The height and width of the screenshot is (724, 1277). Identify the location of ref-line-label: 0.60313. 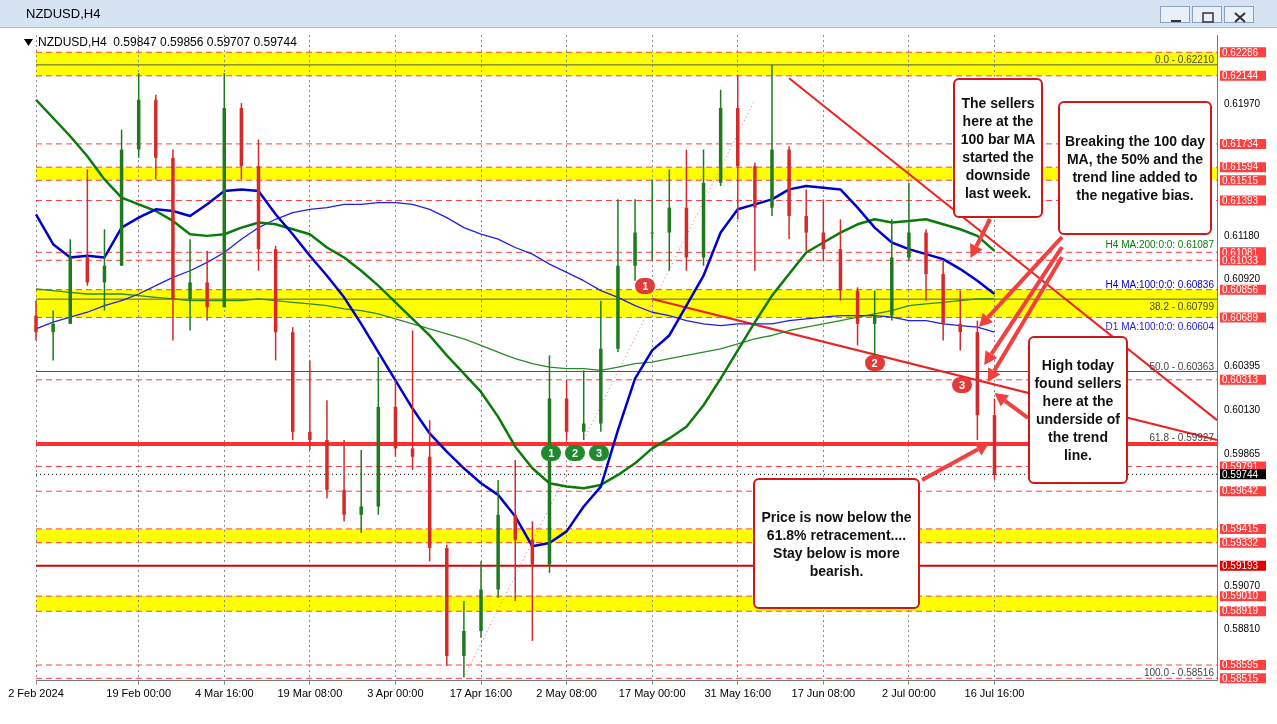
(1240, 380).